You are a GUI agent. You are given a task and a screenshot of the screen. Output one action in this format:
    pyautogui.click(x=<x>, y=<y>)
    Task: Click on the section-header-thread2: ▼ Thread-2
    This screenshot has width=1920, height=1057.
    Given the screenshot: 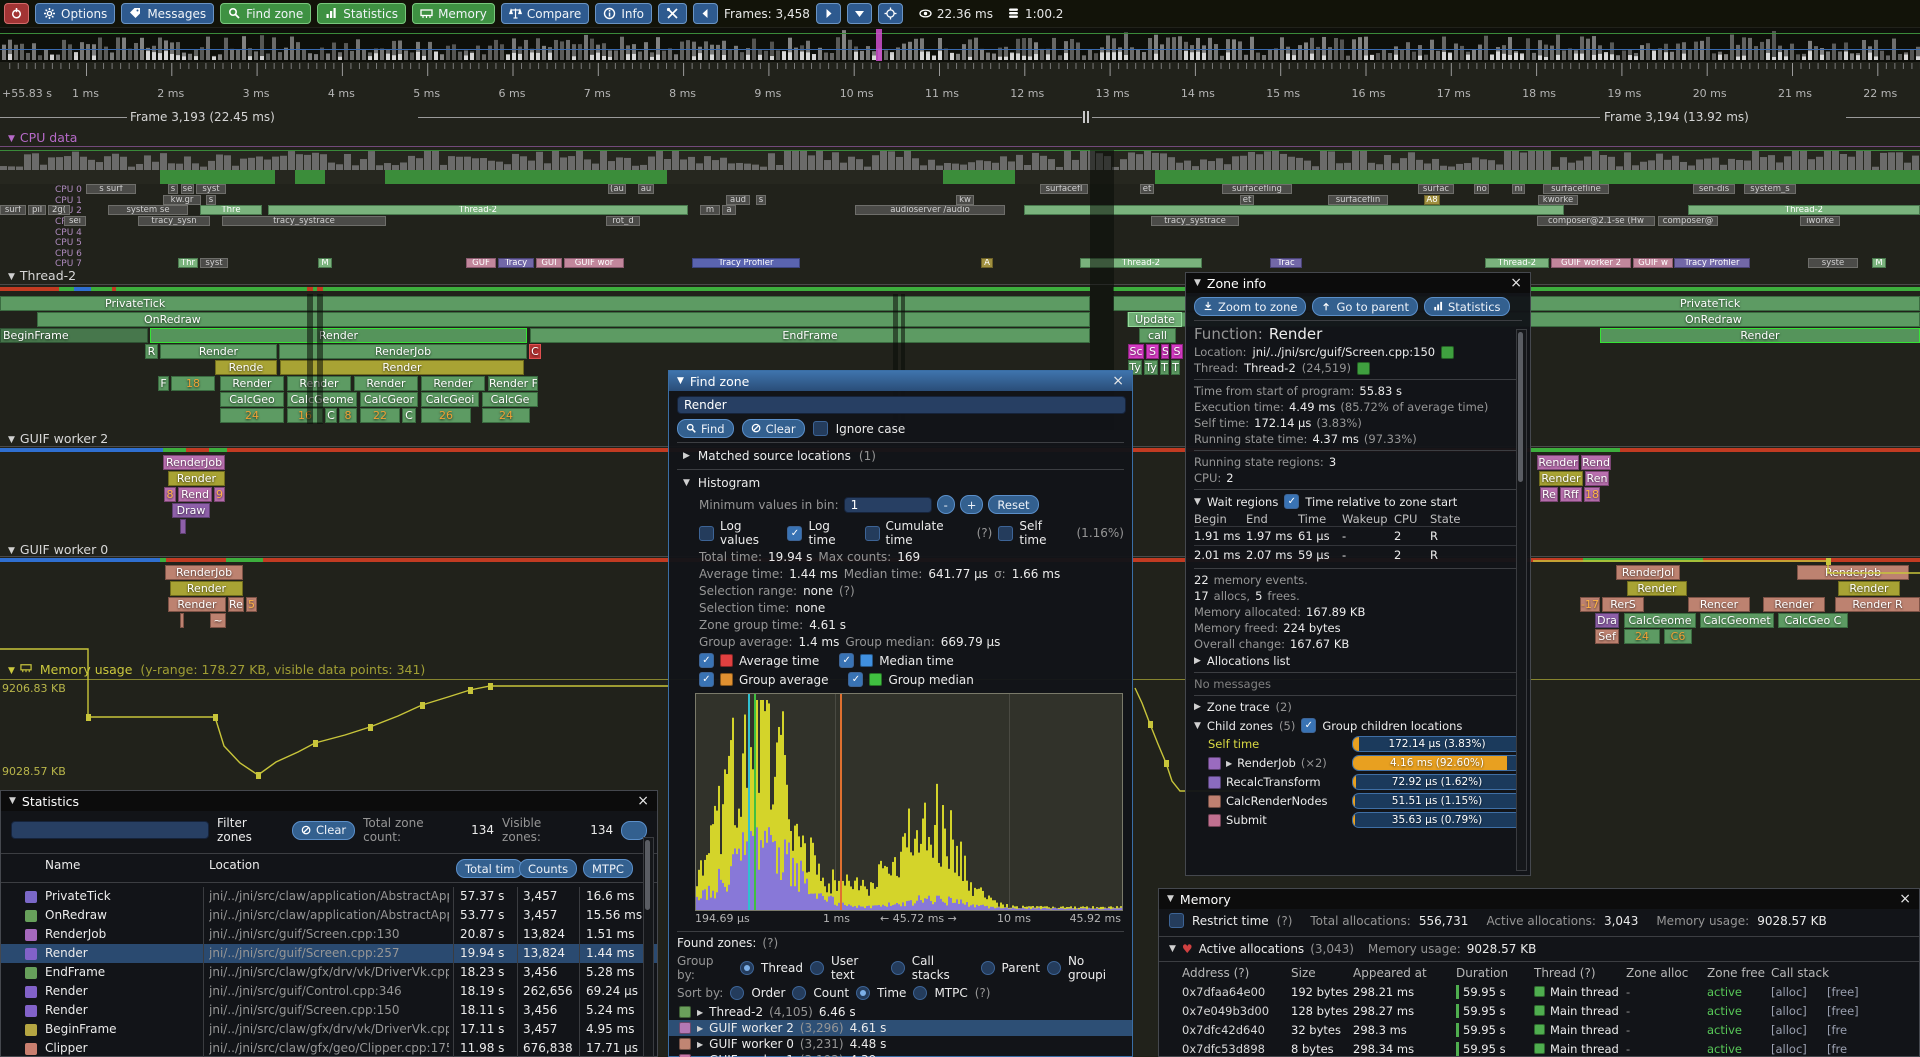 What is the action you would take?
    pyautogui.click(x=42, y=275)
    